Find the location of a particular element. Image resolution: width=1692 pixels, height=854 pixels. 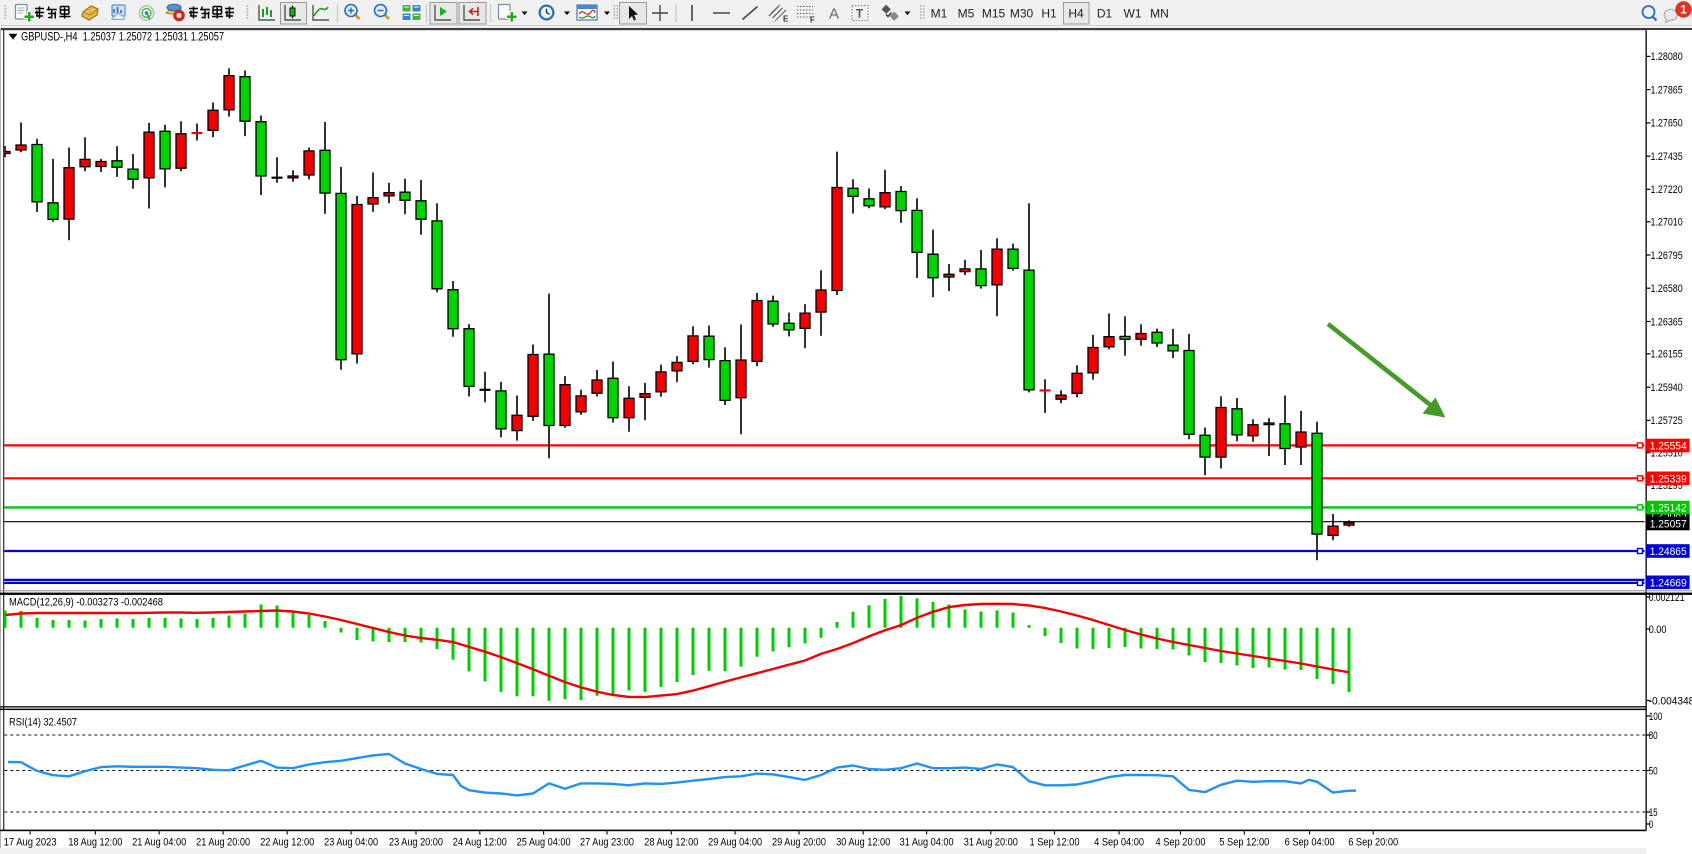

svg-text: 21 Aug 04:00 is located at coordinates (159, 843).